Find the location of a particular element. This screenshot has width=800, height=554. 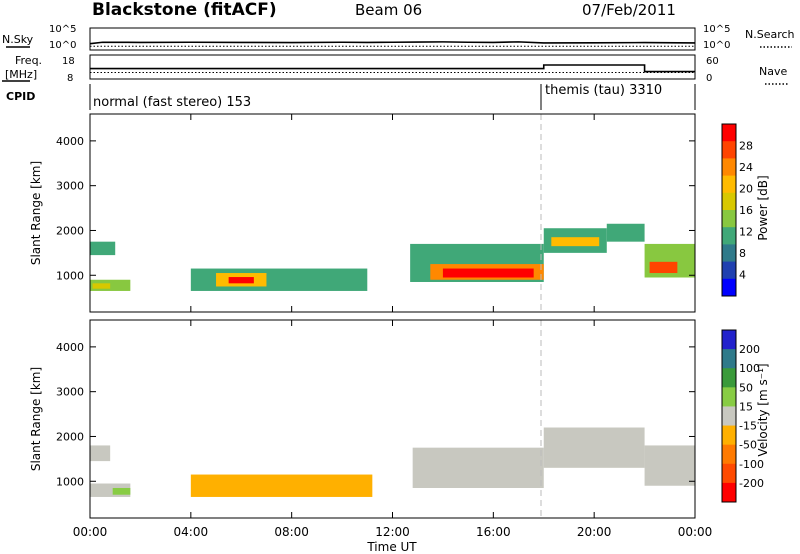

power-colorbar-label: Power [dB] is located at coordinates (763, 207).